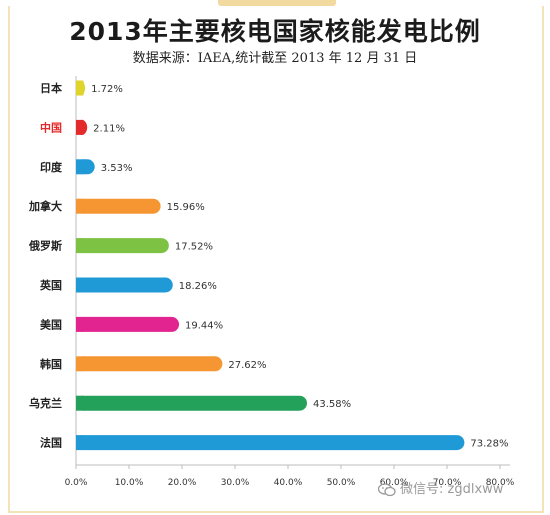 The height and width of the screenshot is (515, 550). What do you see at coordinates (51, 324) in the screenshot?
I see `category-label: 美国` at bounding box center [51, 324].